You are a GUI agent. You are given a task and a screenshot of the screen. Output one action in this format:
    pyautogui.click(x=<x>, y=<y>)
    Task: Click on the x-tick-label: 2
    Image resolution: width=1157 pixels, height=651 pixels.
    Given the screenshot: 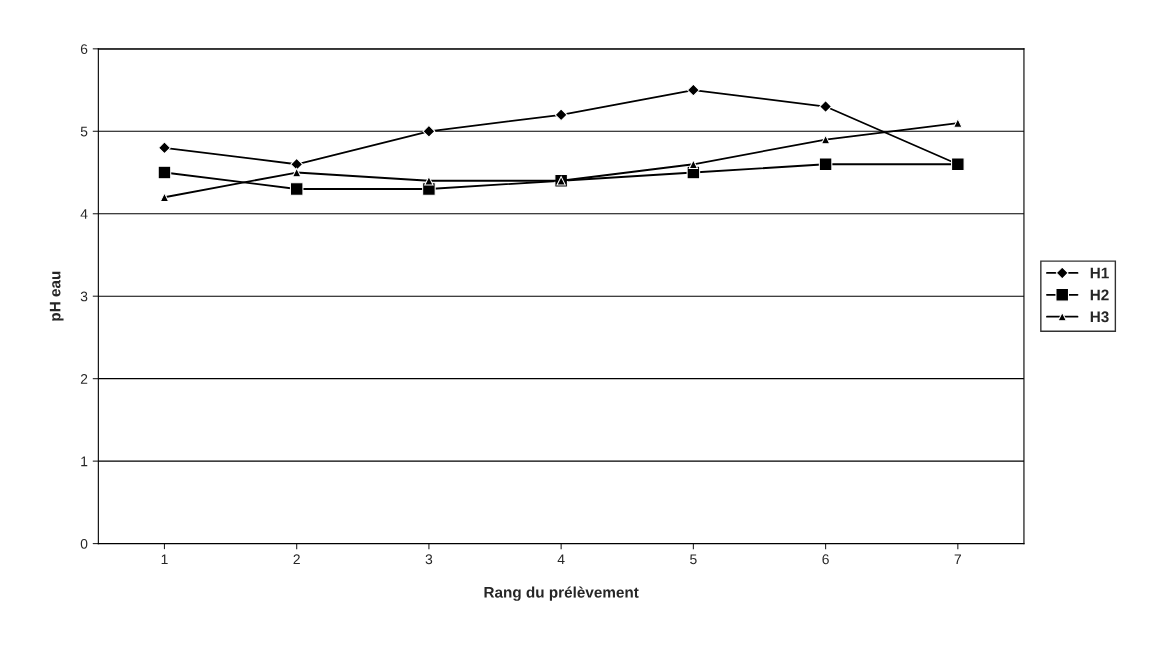 What is the action you would take?
    pyautogui.click(x=296, y=559)
    